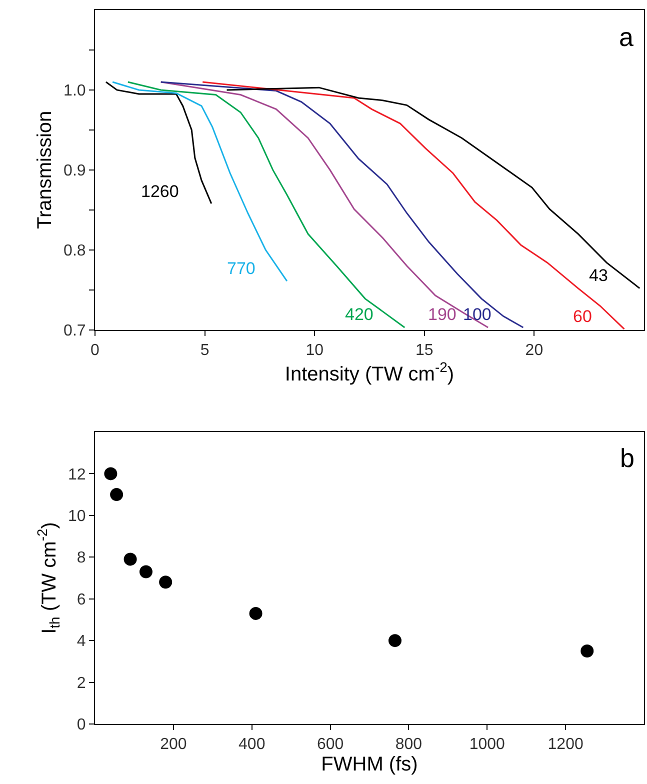  Describe the element at coordinates (477, 314) in the screenshot. I see `series-label: 100` at that location.